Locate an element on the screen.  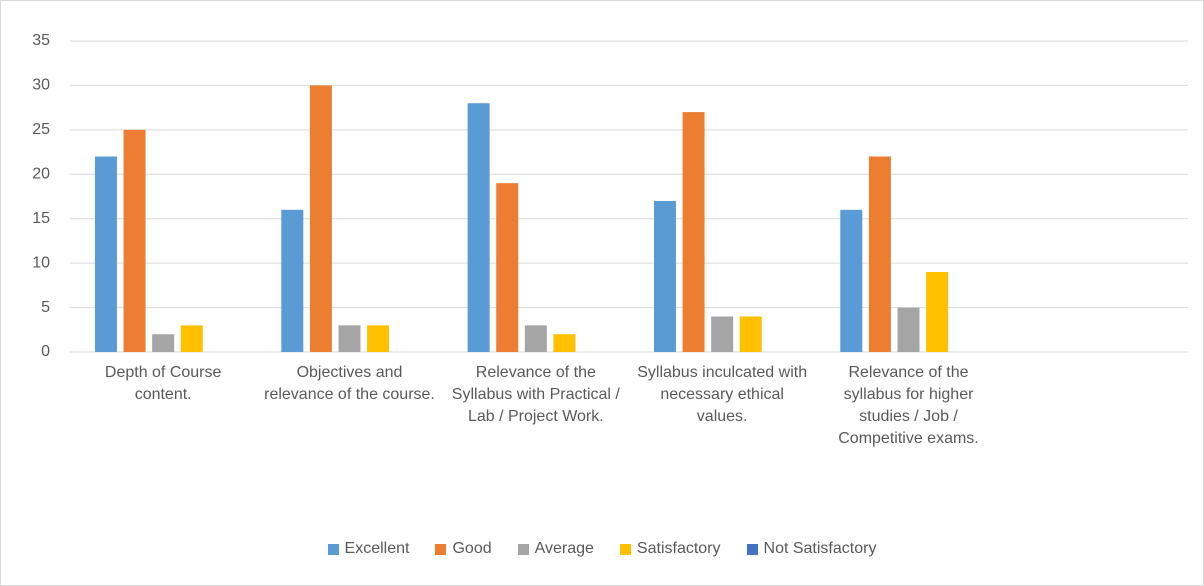
y-tick-label: 35 is located at coordinates (41, 40).